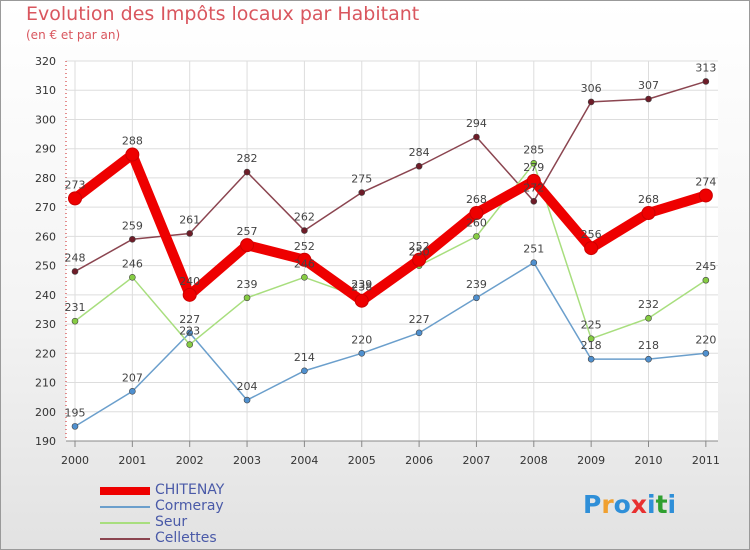  I want to click on data-label: 284, so click(419, 152).